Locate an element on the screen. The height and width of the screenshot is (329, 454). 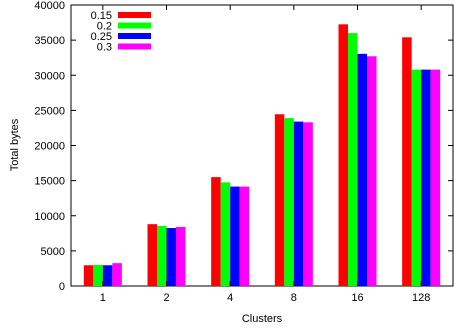
y-tick-label: 10000 is located at coordinates (49, 217).